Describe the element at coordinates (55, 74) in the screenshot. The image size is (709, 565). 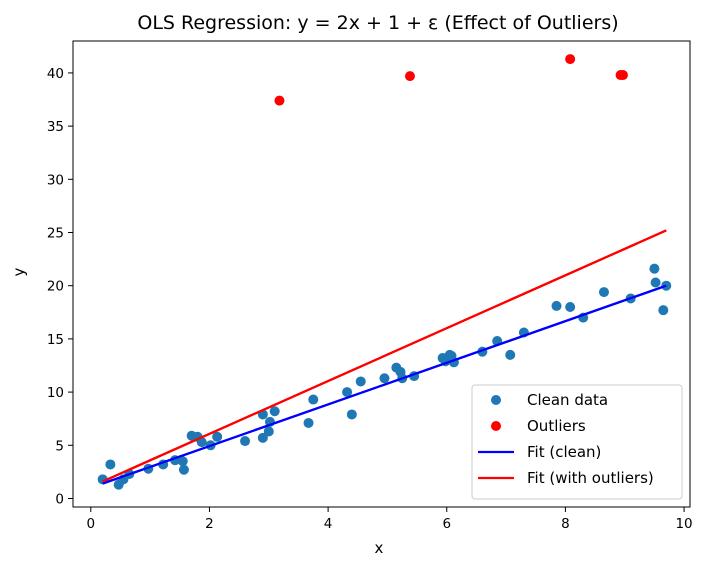
I see `y-tick-label-8: 40` at that location.